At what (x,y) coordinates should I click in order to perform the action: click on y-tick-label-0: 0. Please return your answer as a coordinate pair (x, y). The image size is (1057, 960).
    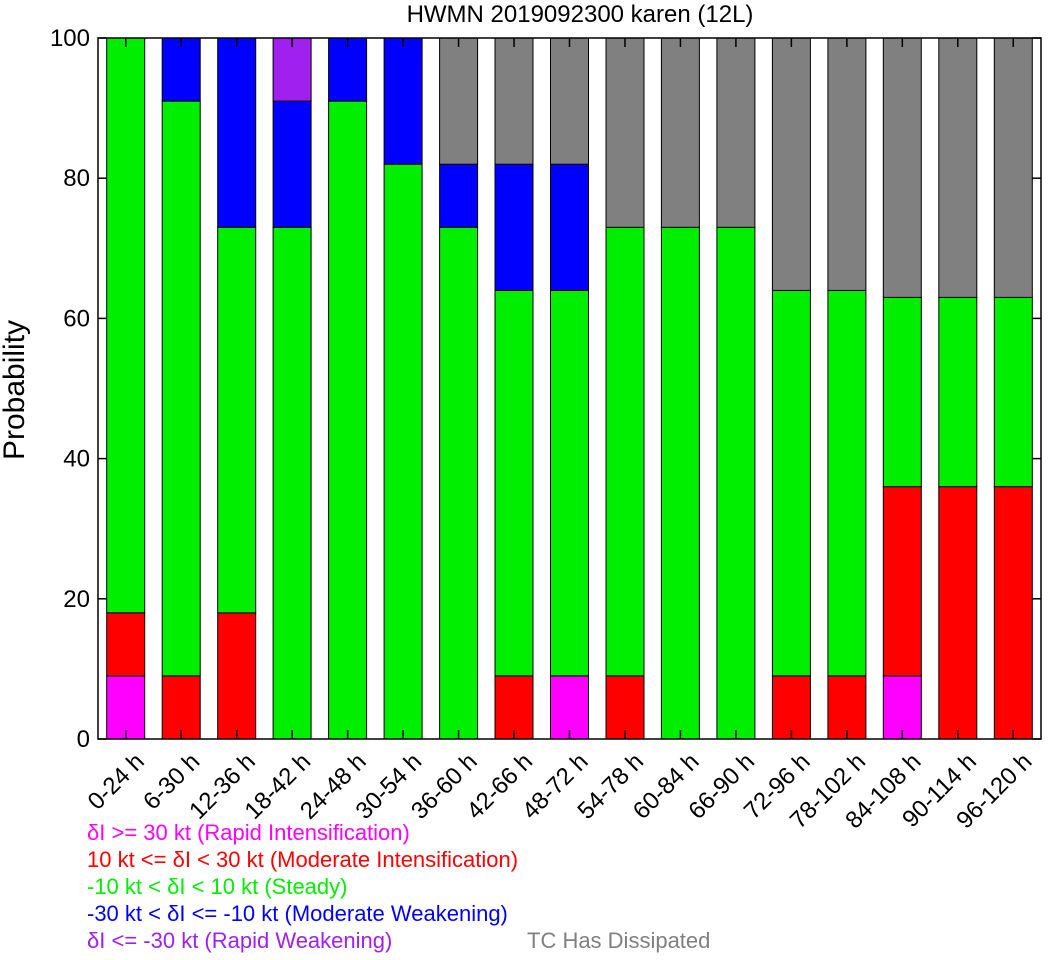
    Looking at the image, I should click on (83, 739).